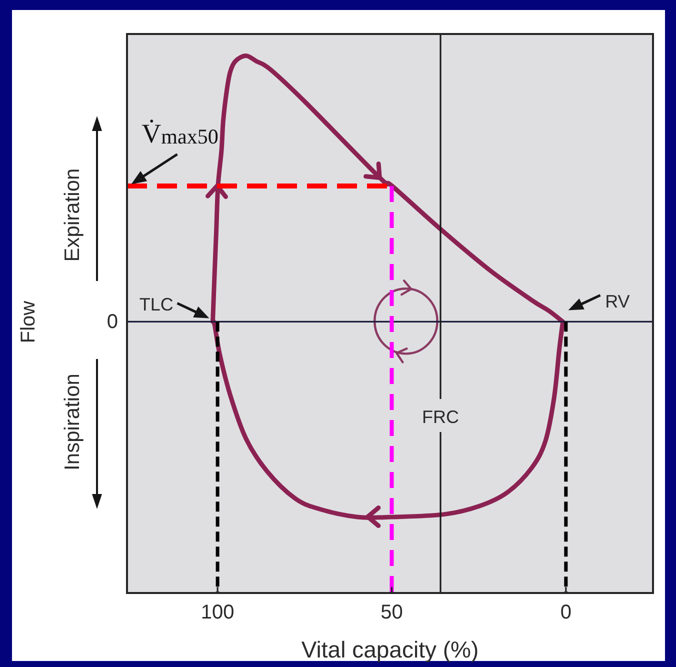 The height and width of the screenshot is (667, 676). What do you see at coordinates (72, 215) in the screenshot?
I see `text: Expiration` at bounding box center [72, 215].